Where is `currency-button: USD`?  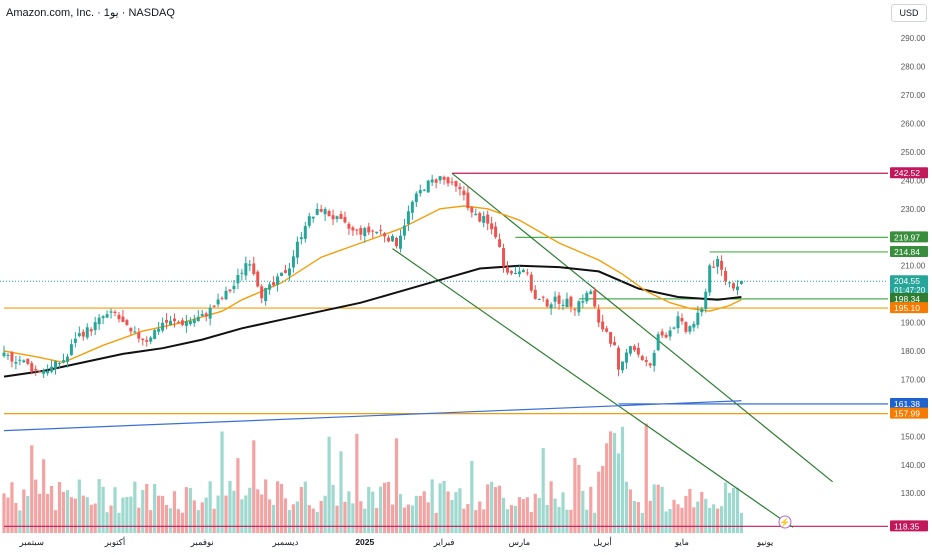 currency-button: USD is located at coordinates (909, 13).